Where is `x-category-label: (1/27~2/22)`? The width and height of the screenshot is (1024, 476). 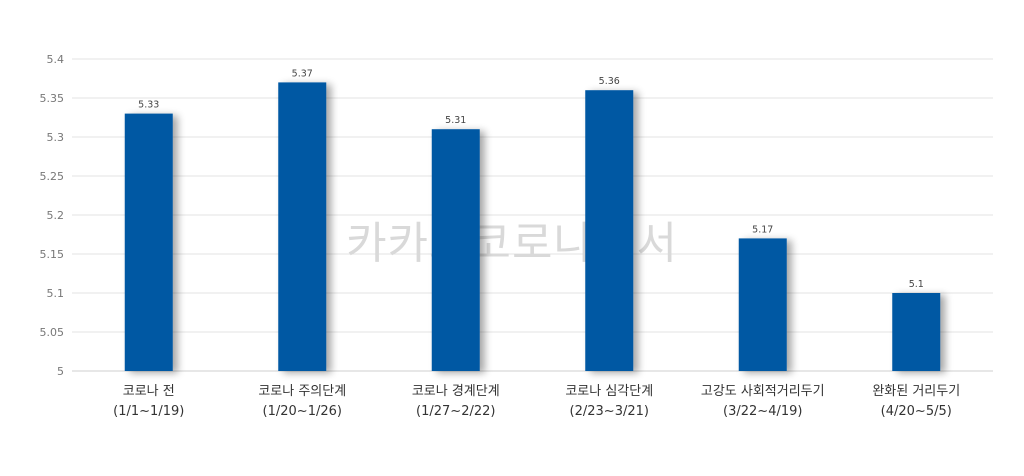
x-category-label: (1/27~2/22) is located at coordinates (455, 411).